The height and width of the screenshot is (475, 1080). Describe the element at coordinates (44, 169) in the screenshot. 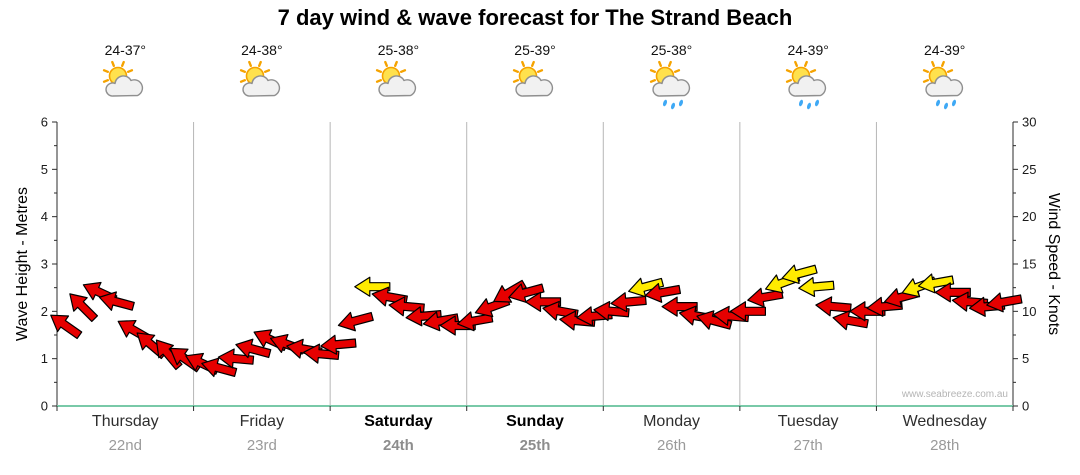

I see `left-tick-label: 5` at that location.